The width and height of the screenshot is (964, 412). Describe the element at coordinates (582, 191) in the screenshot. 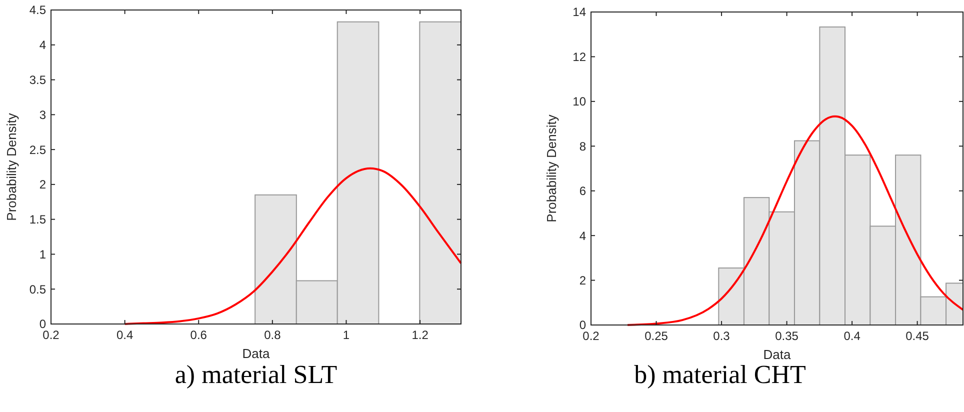

I see `y-tick-label: 6` at that location.